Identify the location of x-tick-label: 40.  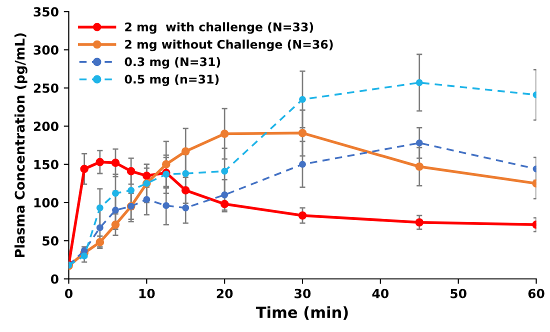
(380, 293).